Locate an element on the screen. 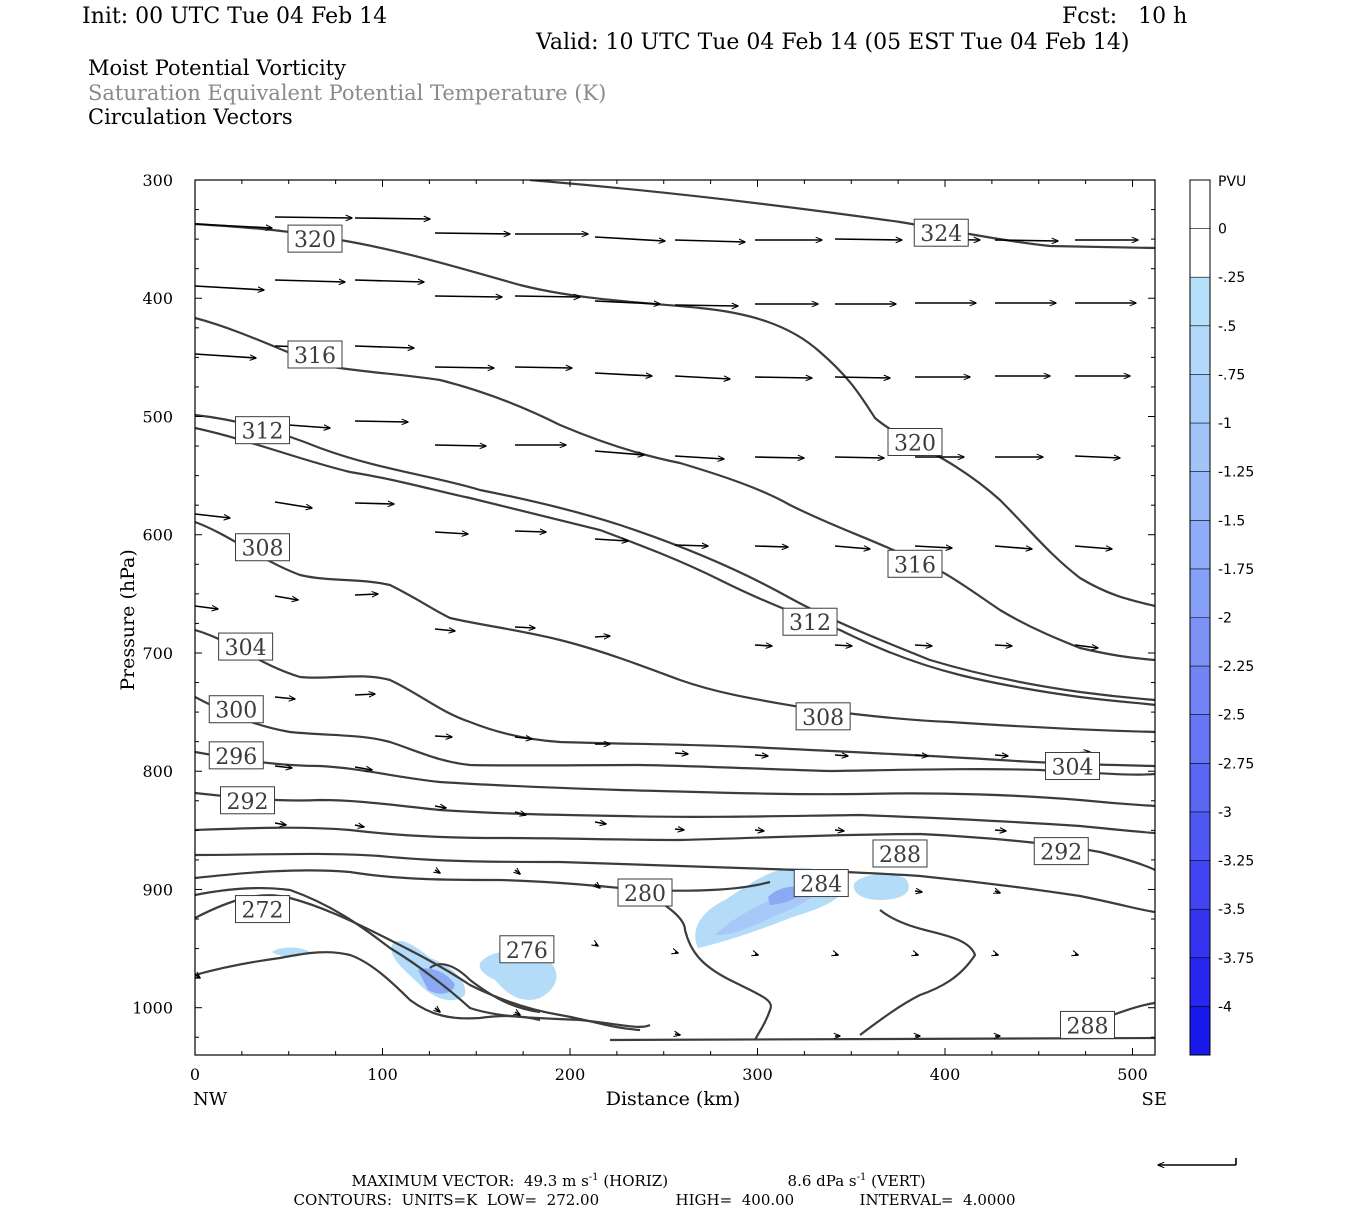  contour-info-interval: INTERVAL= 4.0000 is located at coordinates (933, 1193).